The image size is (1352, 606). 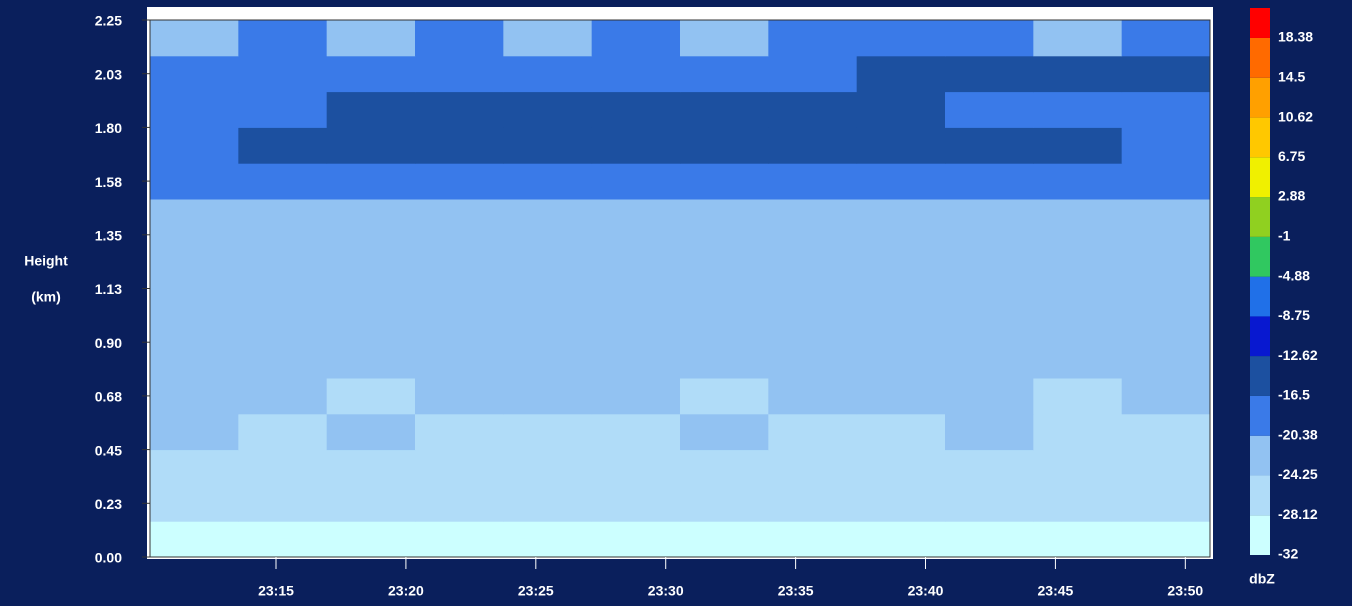 I want to click on y-tick-label: 0.68, so click(x=108, y=397).